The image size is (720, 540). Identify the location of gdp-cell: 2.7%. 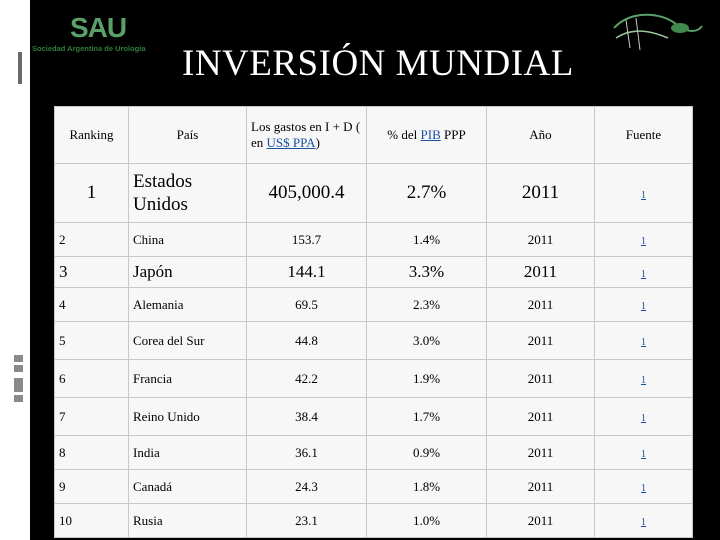
(426, 193).